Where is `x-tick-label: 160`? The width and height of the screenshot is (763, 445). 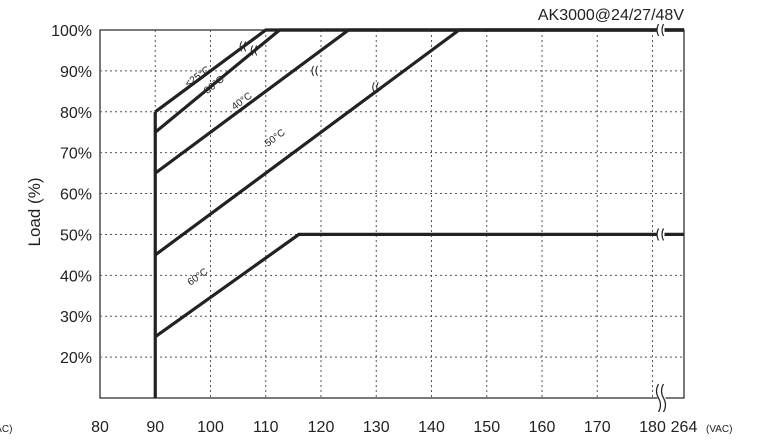 x-tick-label: 160 is located at coordinates (542, 427).